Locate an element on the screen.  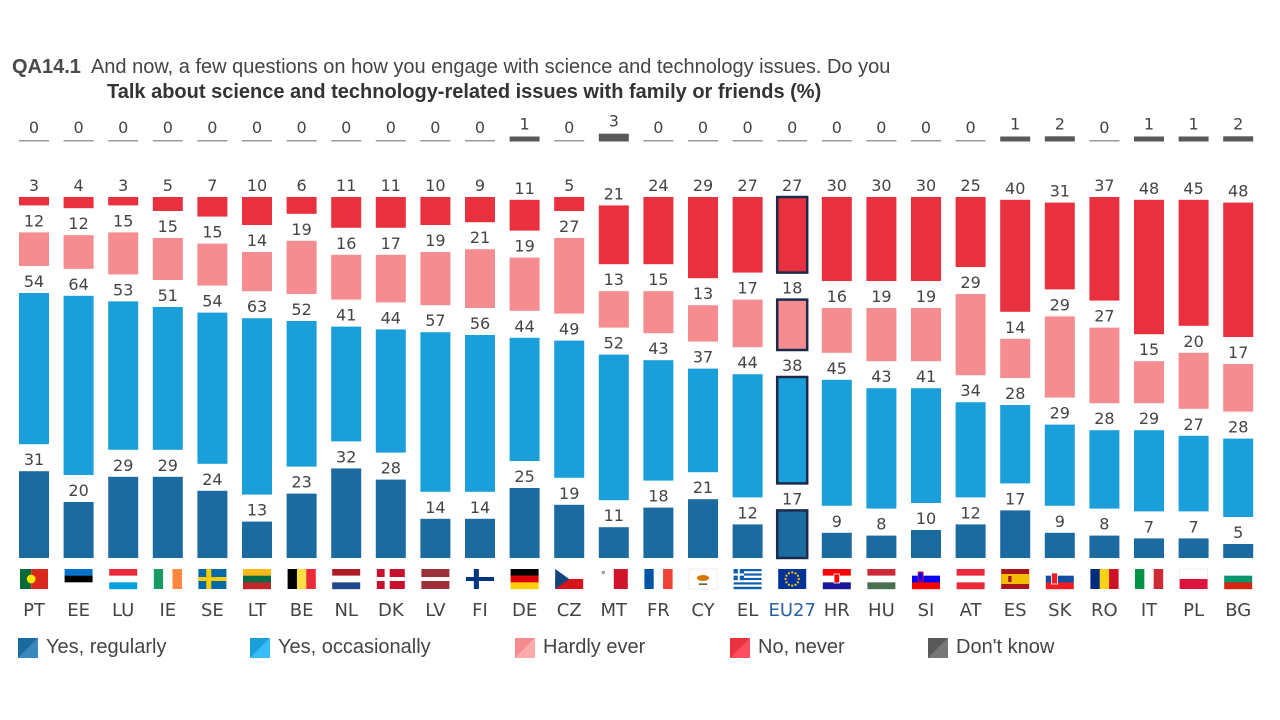
bar-occasionally-lu is located at coordinates (123, 375).